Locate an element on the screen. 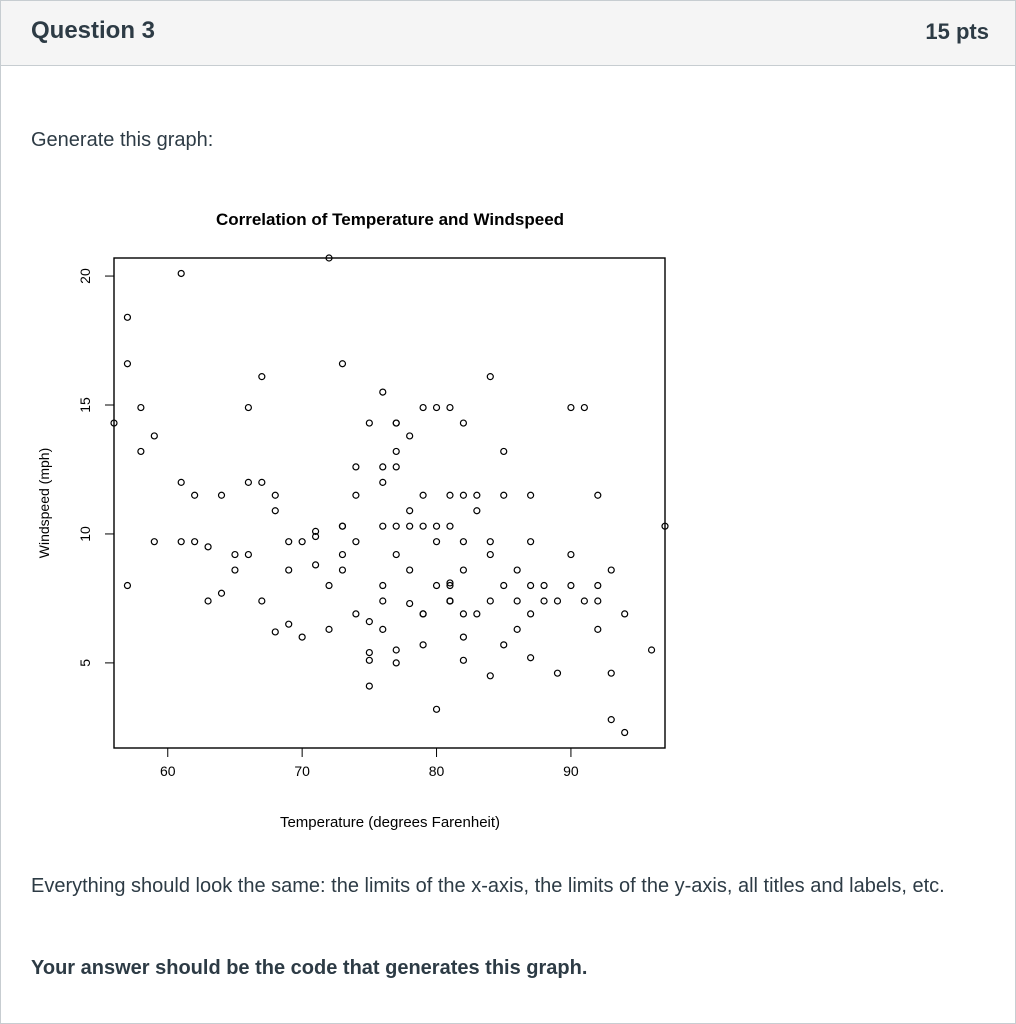  x-axis-label: Temperature (degrees Farenheit) is located at coordinates (390, 822).